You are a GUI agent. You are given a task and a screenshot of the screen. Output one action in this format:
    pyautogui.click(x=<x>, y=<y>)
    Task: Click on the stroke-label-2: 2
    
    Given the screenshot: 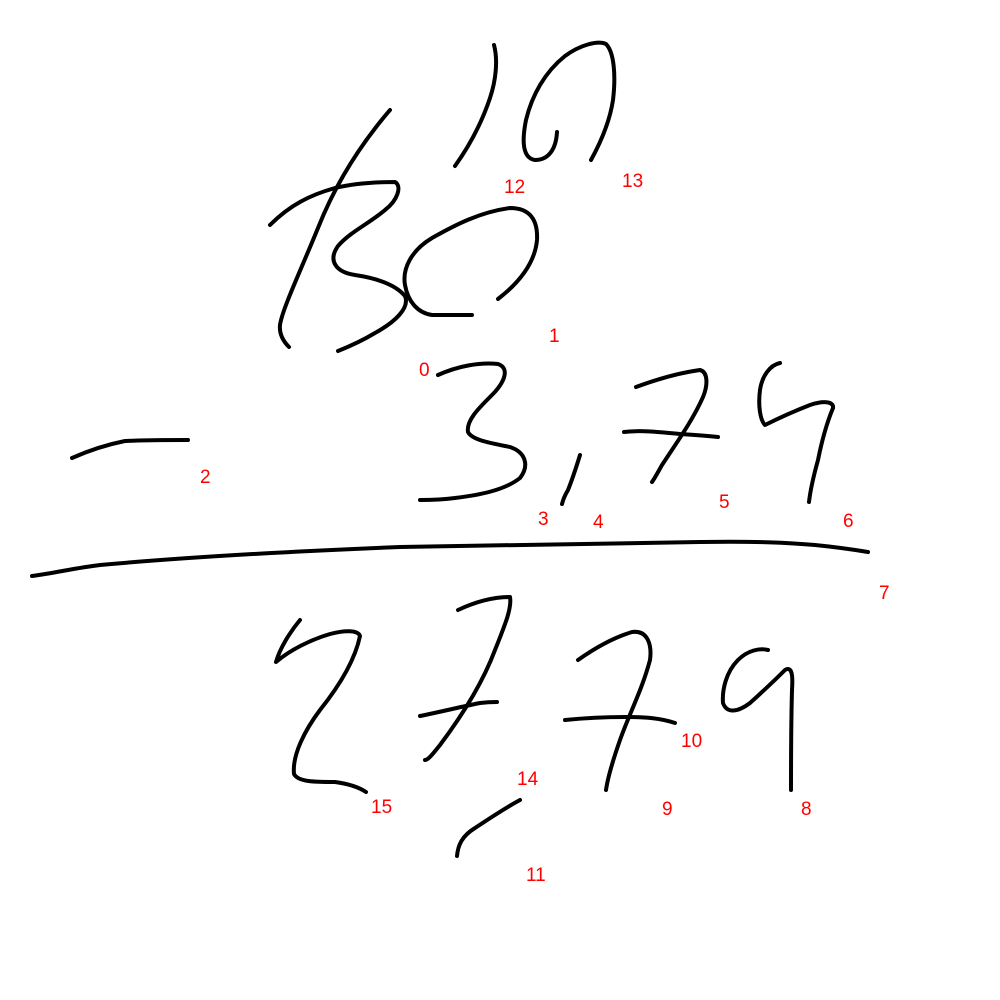 What is the action you would take?
    pyautogui.click(x=205, y=477)
    